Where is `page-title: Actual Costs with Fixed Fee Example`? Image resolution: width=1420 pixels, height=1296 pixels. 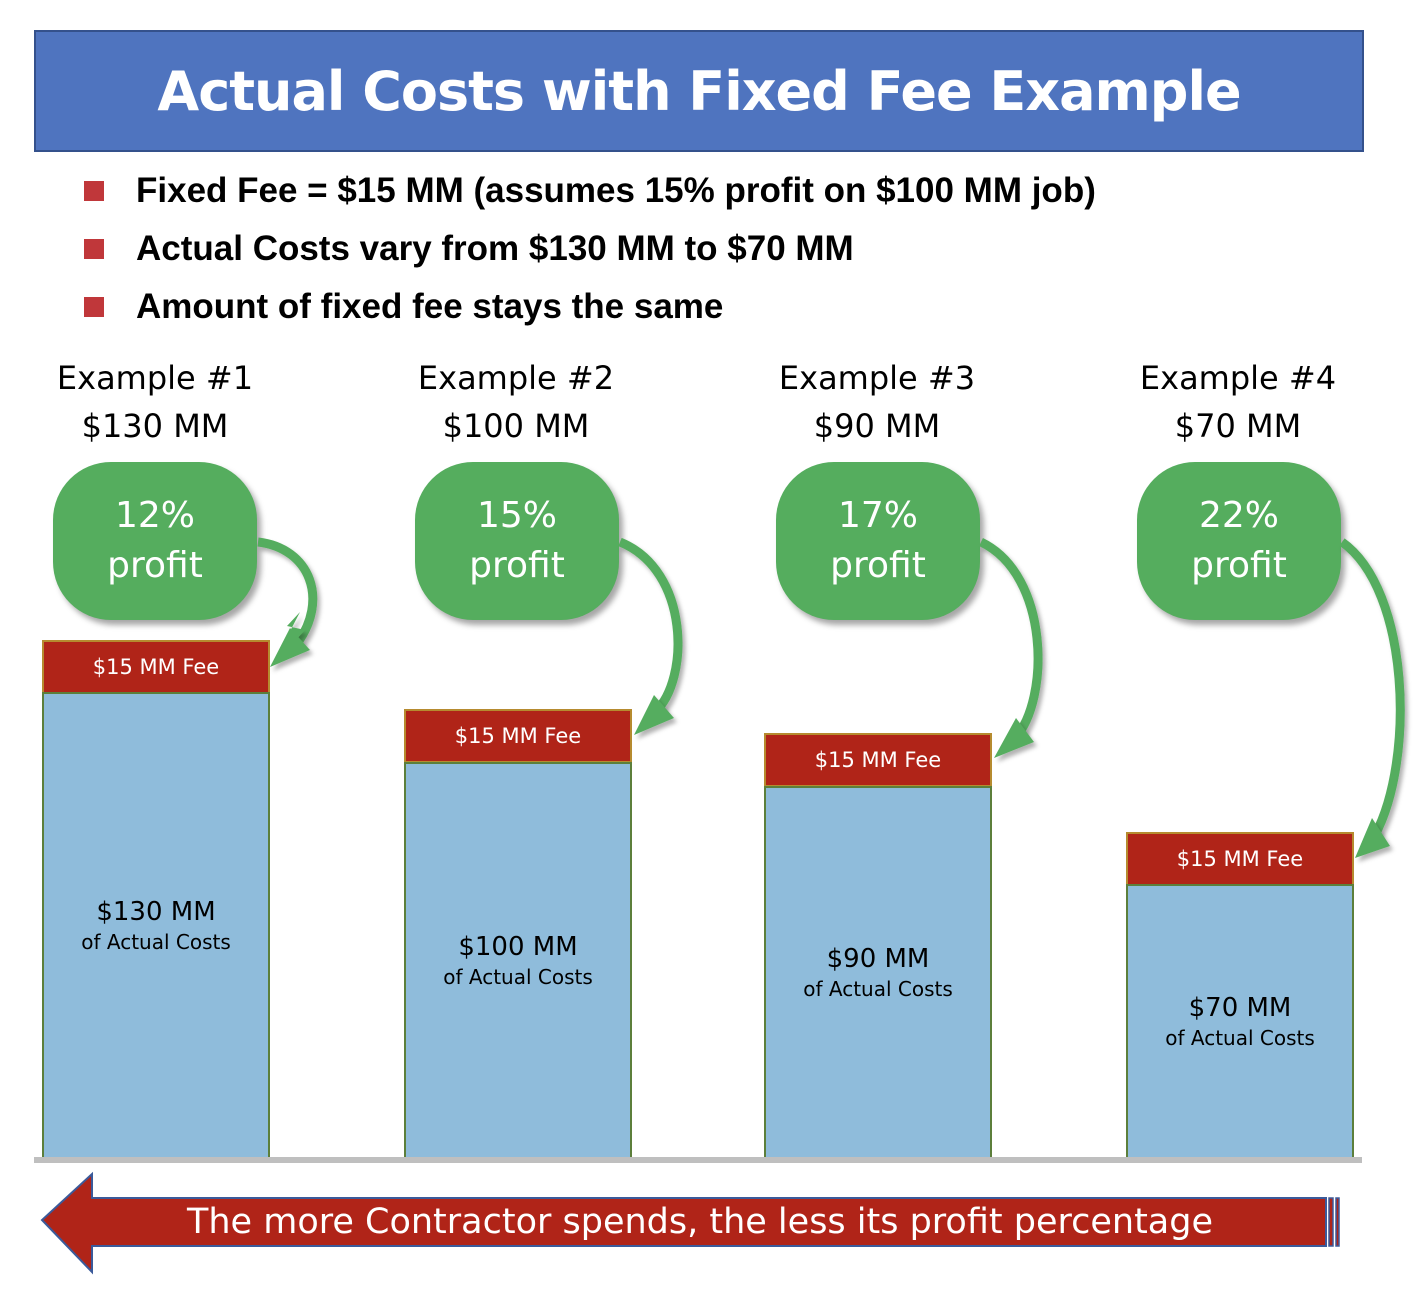 page-title: Actual Costs with Fixed Fee Example is located at coordinates (699, 91).